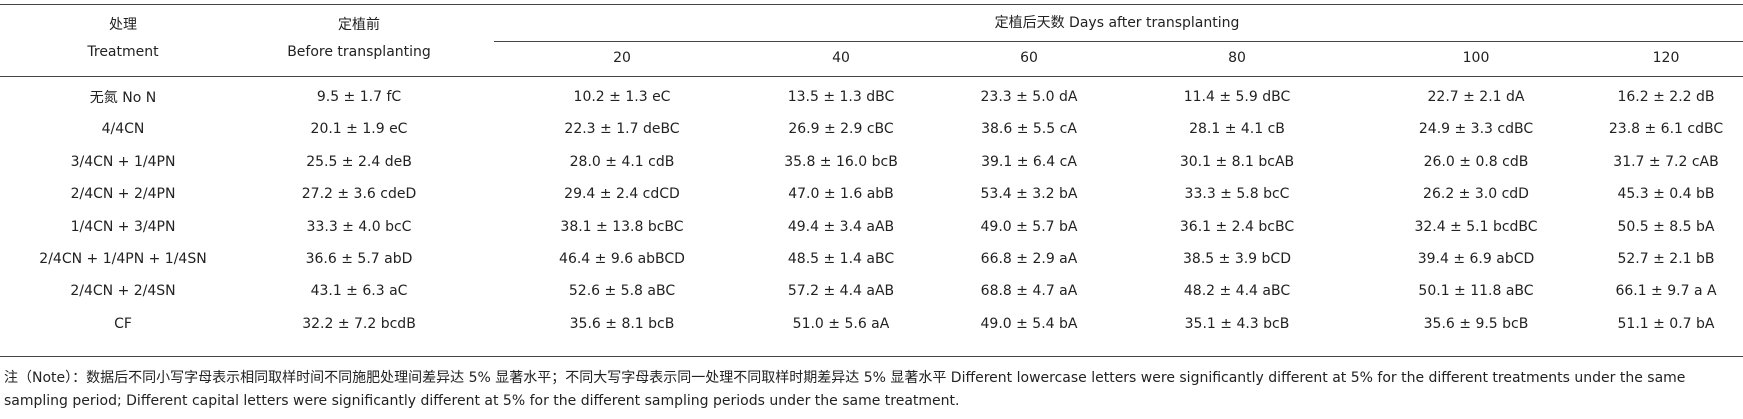  I want to click on cell: 23.3 ± 5.0 dA, so click(1029, 97).